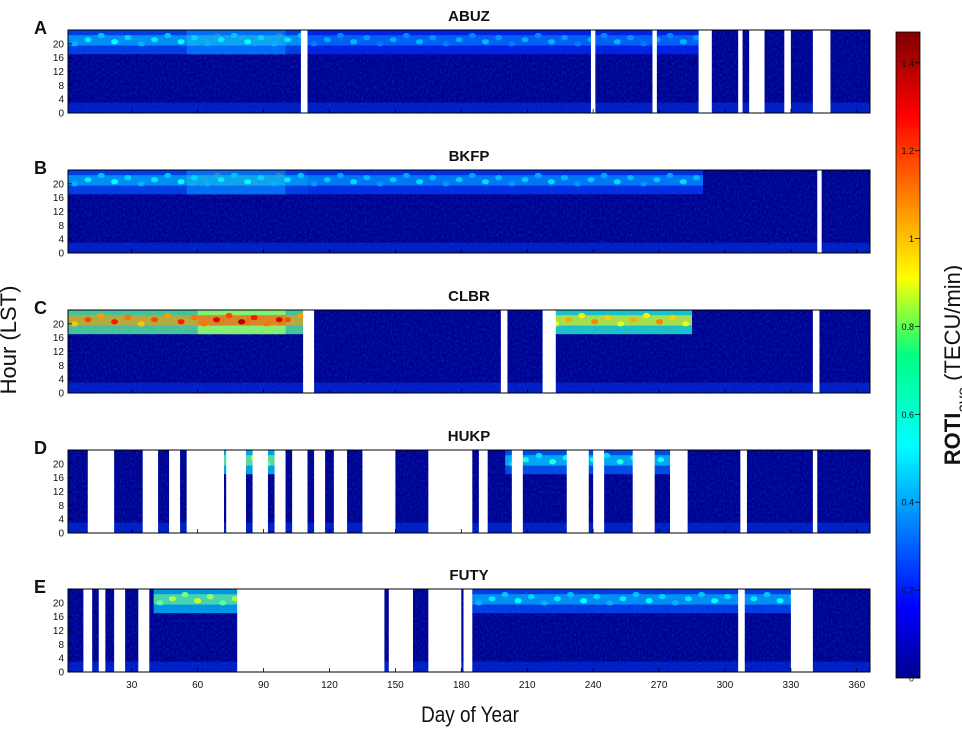  Describe the element at coordinates (527, 685) in the screenshot. I see `x-tick-label: 210` at that location.